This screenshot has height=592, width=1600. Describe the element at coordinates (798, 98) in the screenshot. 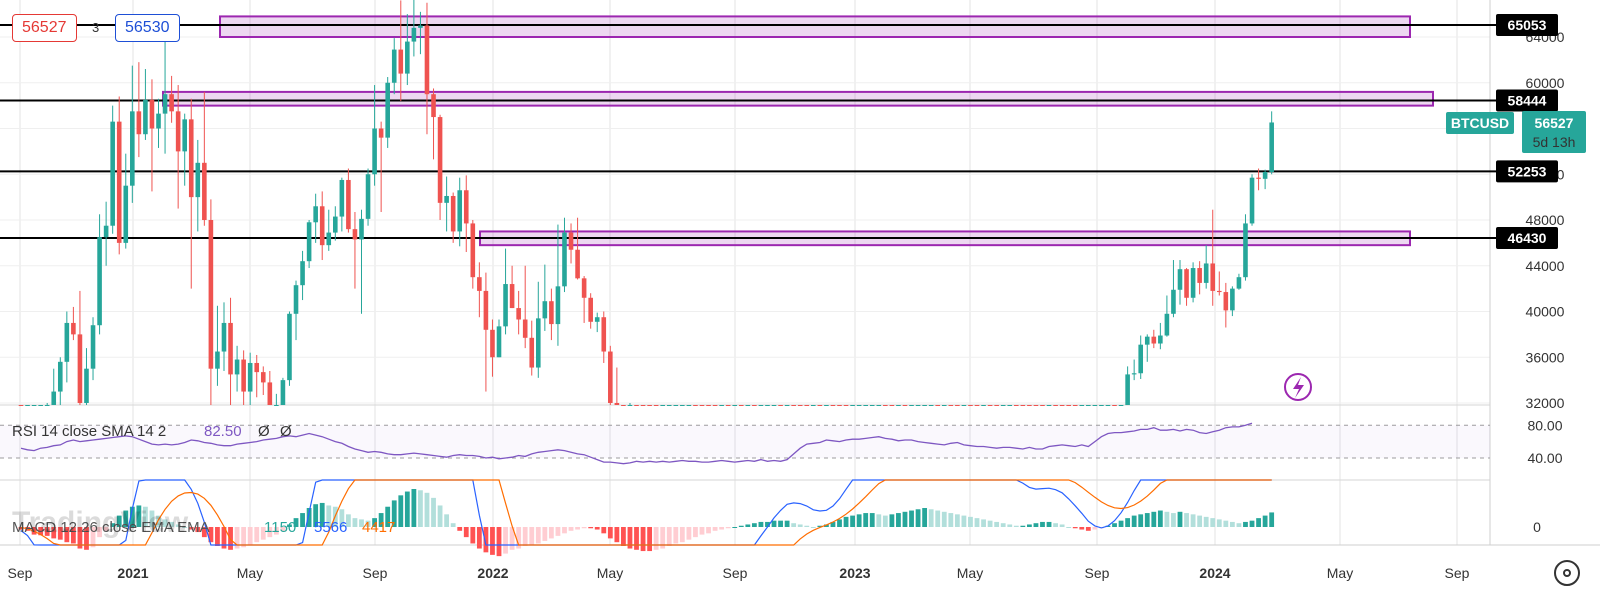

I see `zone-rect` at that location.